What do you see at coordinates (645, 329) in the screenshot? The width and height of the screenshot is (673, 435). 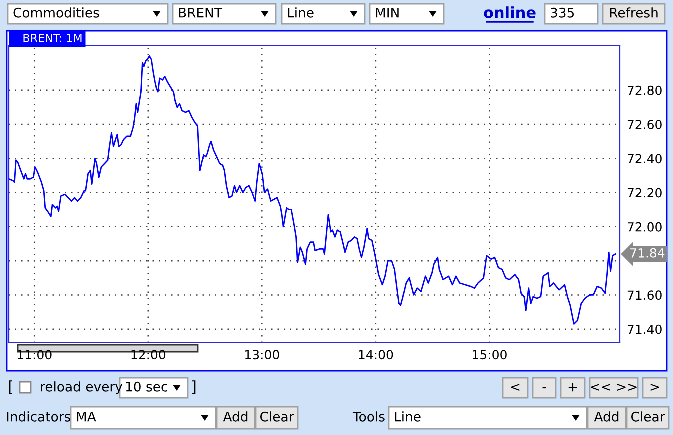 I see `y-tick-label: 71.40` at bounding box center [645, 329].